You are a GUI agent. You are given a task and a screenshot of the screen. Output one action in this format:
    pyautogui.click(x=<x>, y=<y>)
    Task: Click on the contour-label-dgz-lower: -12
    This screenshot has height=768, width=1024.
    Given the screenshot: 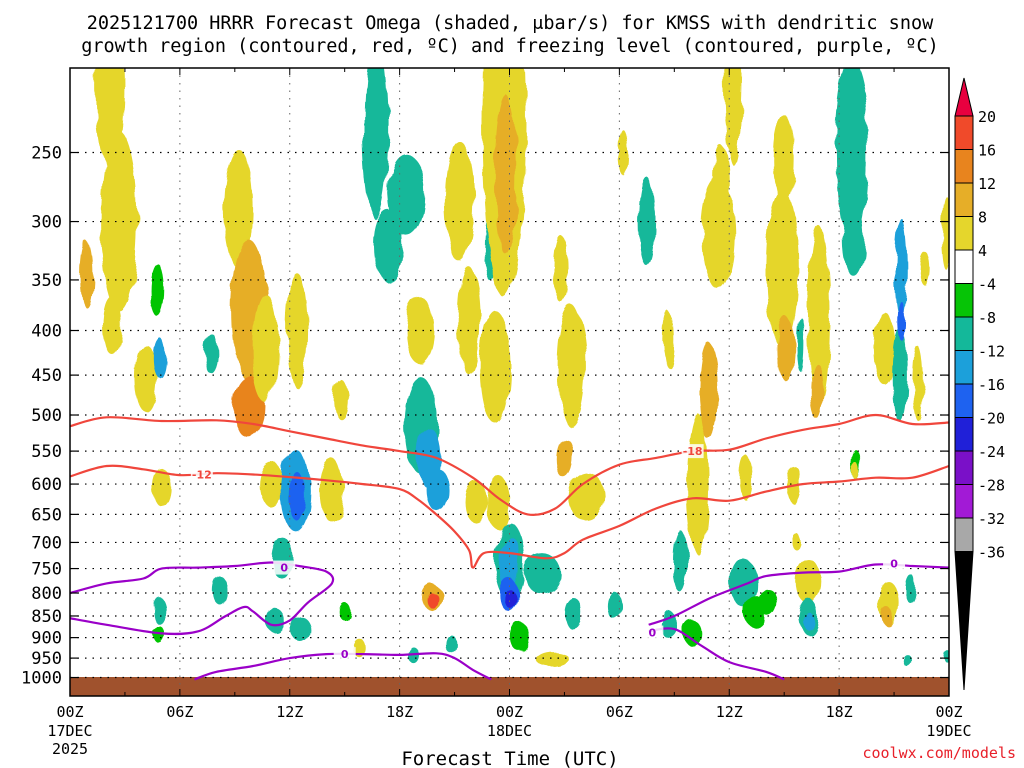 What is the action you would take?
    pyautogui.click(x=202, y=474)
    